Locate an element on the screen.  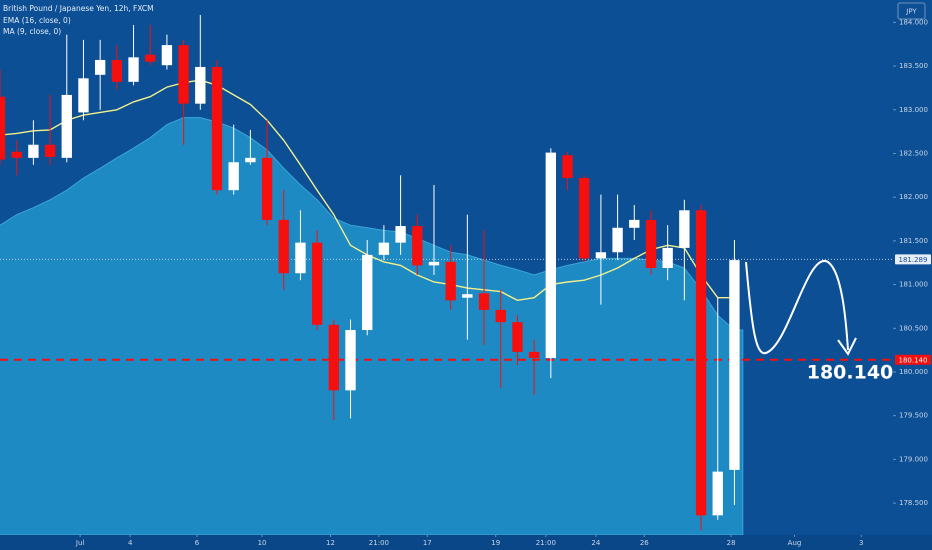
y-tick-label: 182.000 is located at coordinates (913, 197).